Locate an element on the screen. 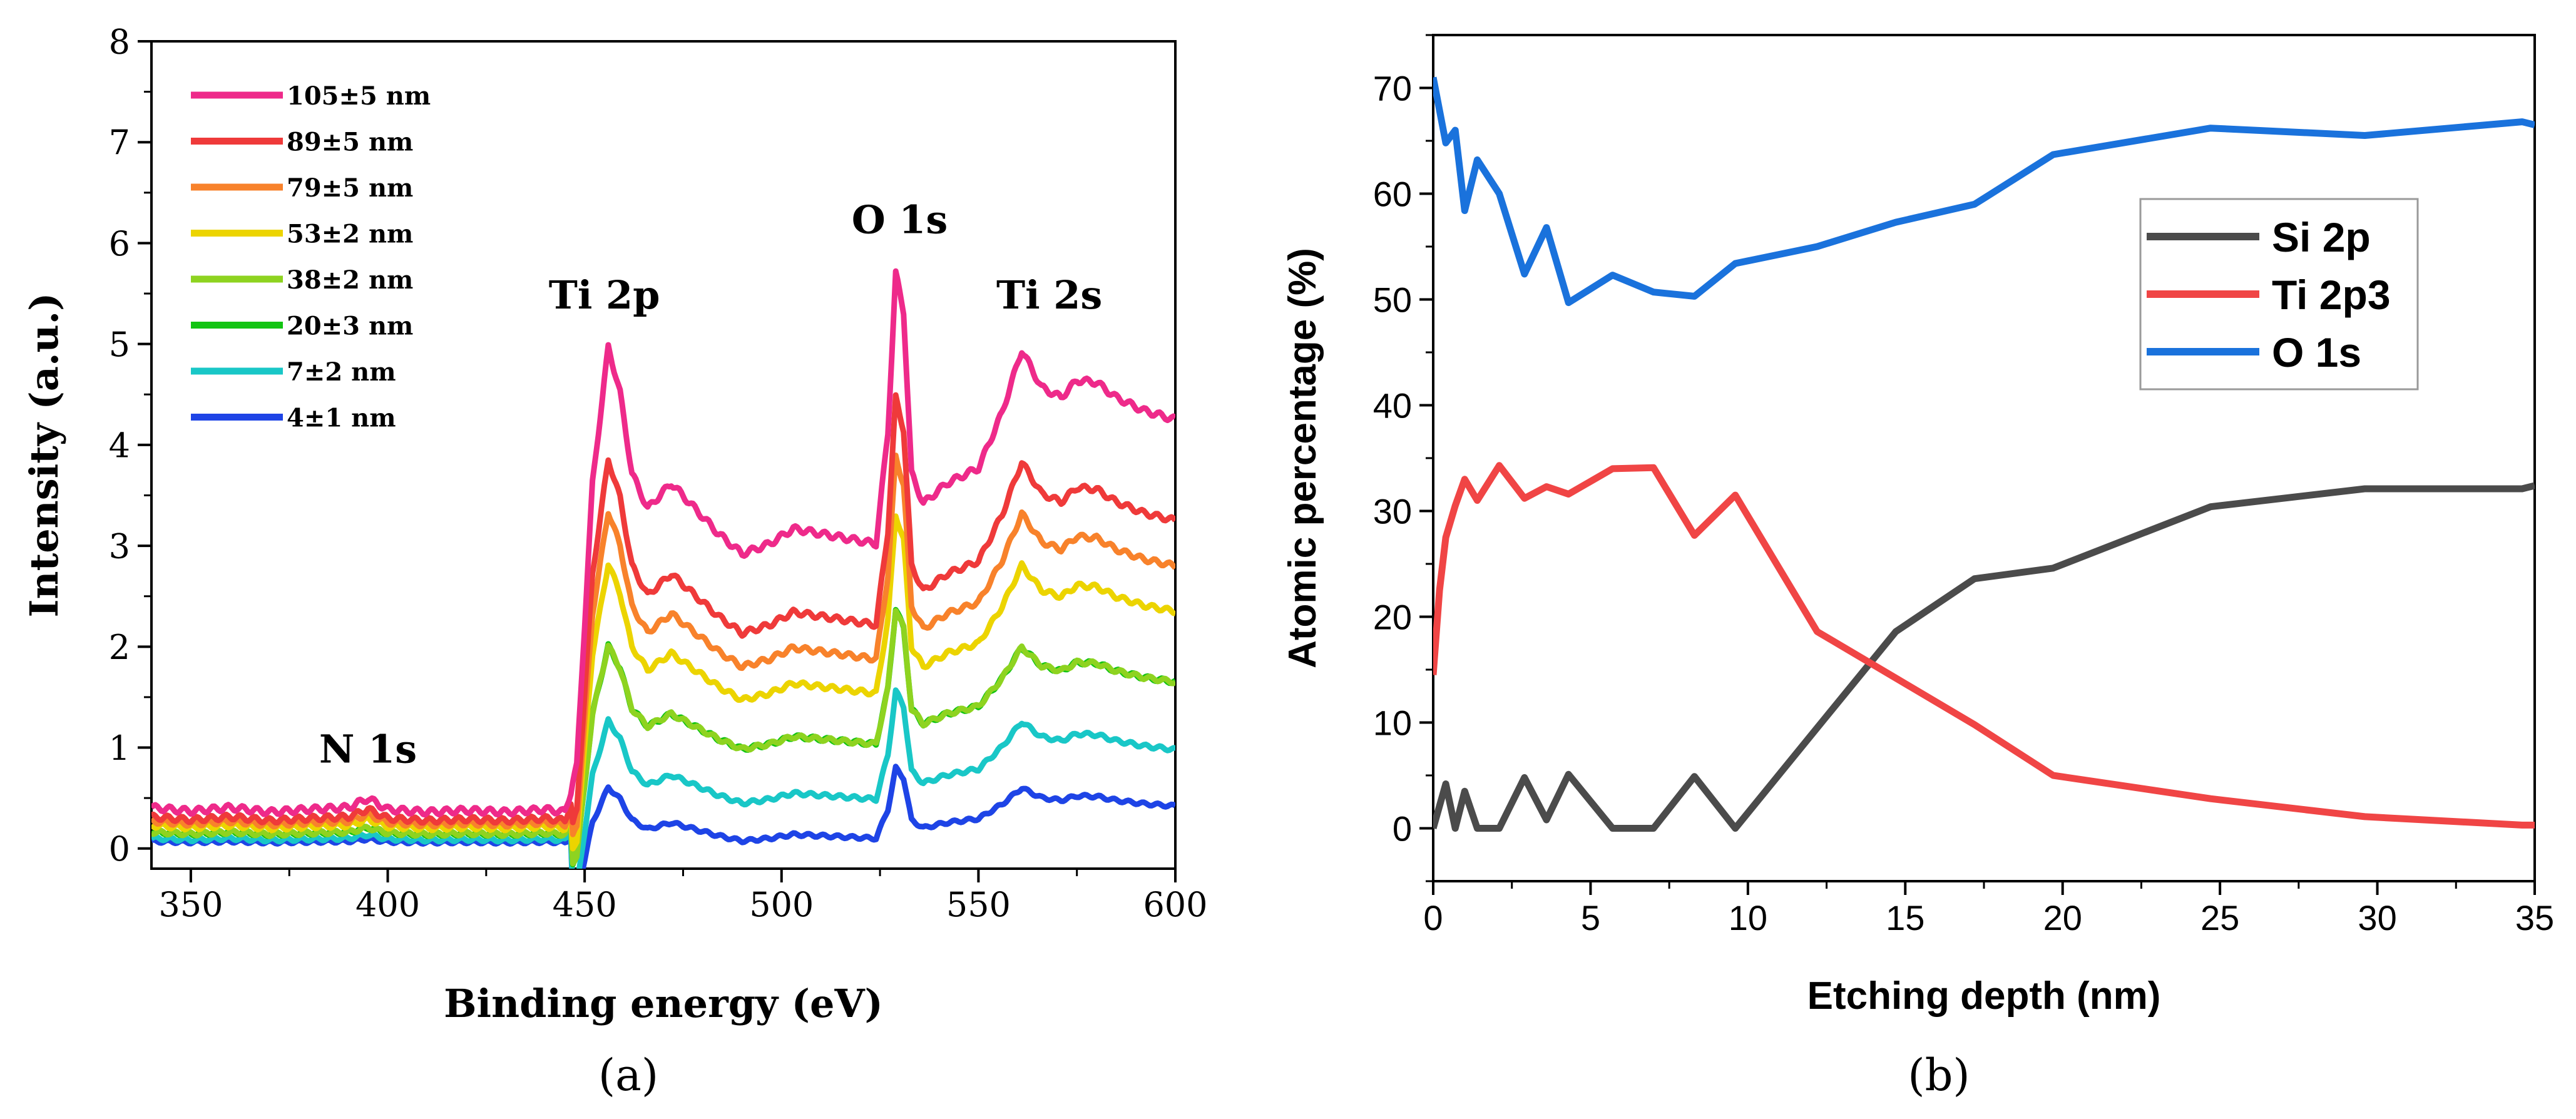  peak-label-ti-2s: Ti 2s is located at coordinates (1049, 295).